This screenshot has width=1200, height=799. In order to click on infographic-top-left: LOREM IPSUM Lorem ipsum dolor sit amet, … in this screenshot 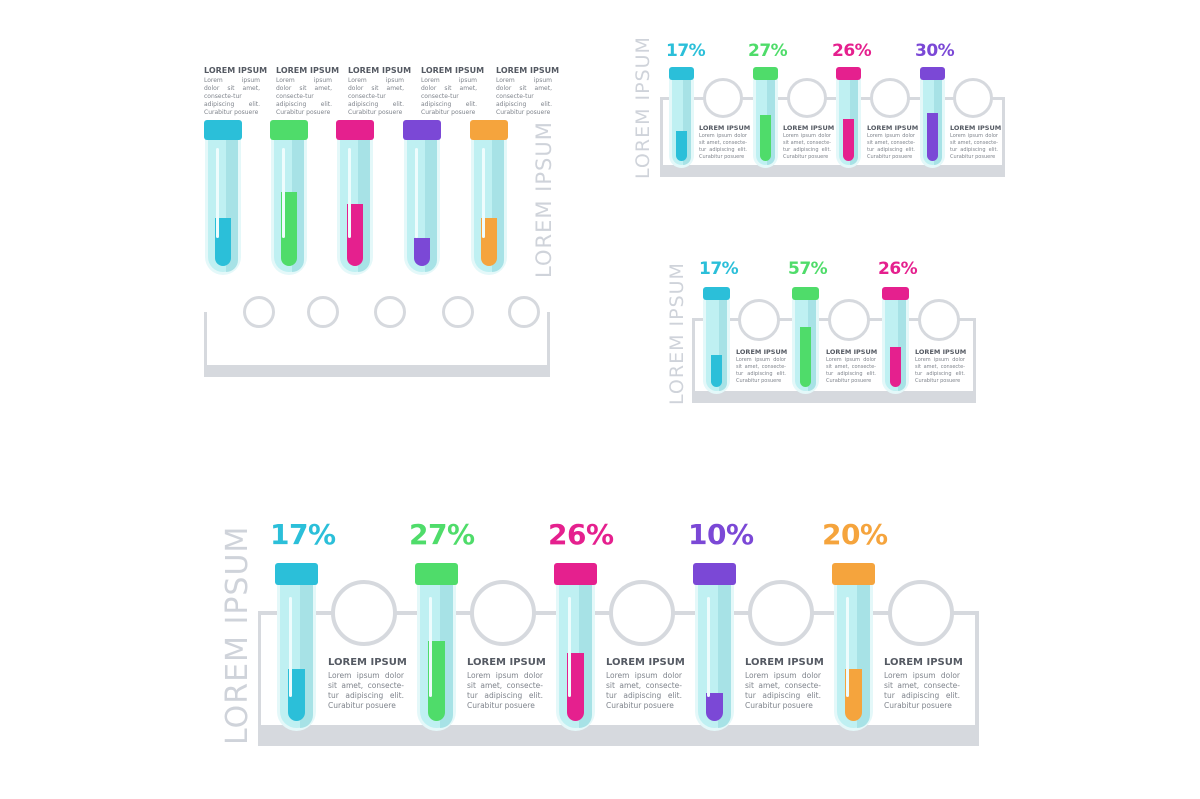, I will do `click(380, 220)`.